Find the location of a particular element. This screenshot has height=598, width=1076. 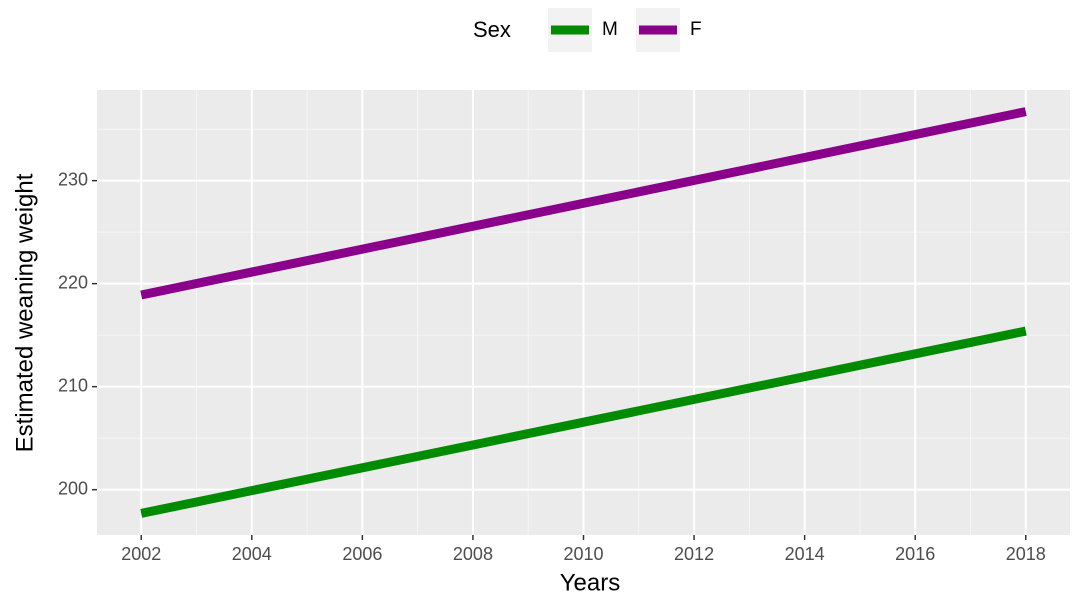

x-tick-label: 2016 is located at coordinates (915, 554).